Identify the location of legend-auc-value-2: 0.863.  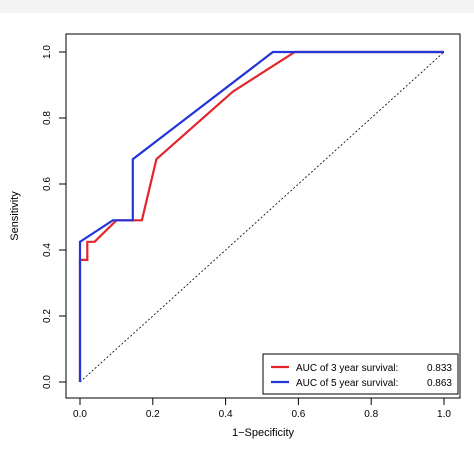
(439, 383).